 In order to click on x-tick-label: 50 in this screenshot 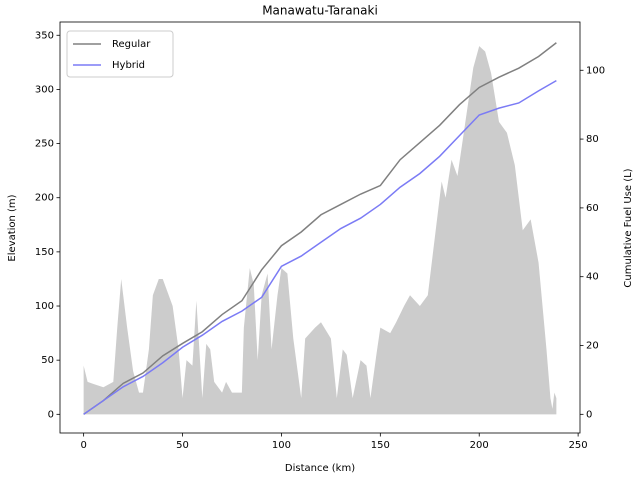, I will do `click(182, 445)`.